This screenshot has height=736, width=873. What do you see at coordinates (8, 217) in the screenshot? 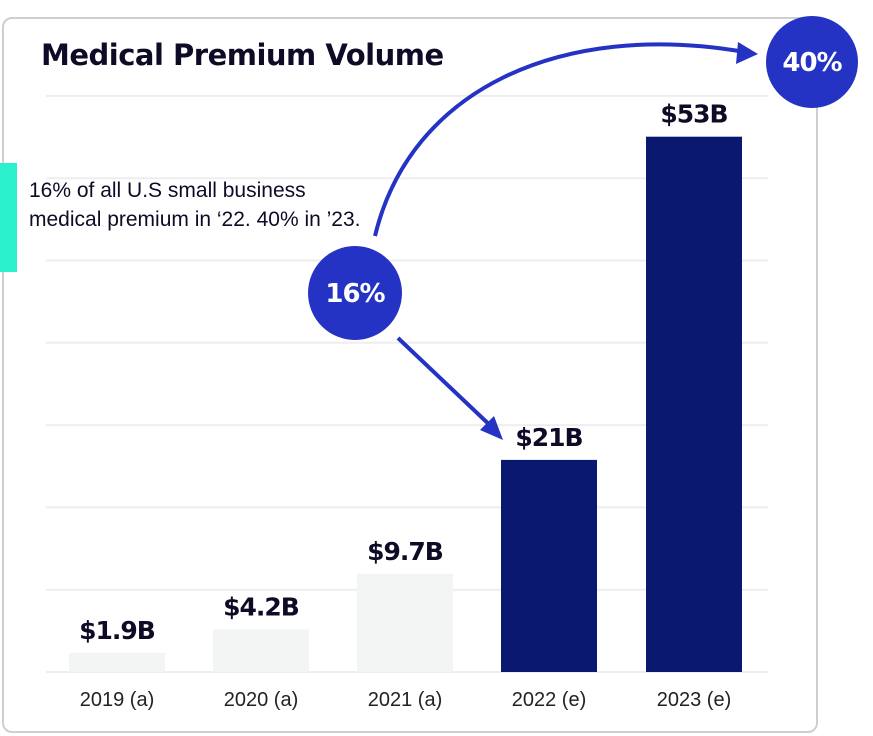
I see `note-accent-bar` at bounding box center [8, 217].